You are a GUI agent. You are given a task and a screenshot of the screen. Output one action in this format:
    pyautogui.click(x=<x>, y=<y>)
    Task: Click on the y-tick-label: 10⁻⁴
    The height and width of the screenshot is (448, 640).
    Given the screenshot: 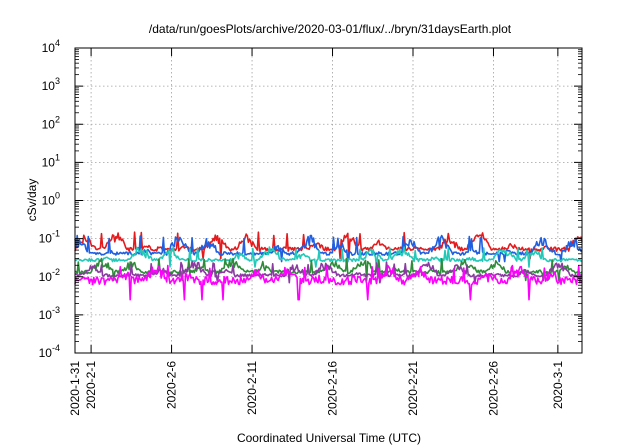 What is the action you would take?
    pyautogui.click(x=49, y=351)
    